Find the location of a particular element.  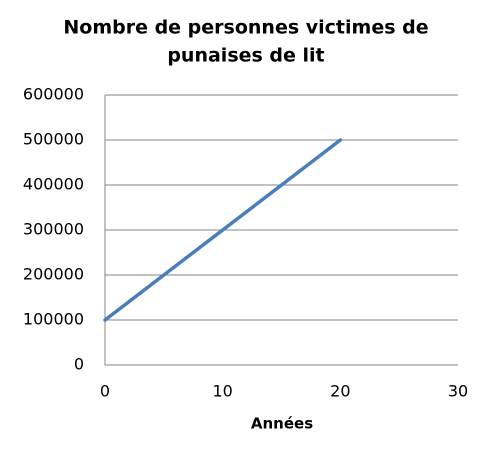

x-tick-label: 10 is located at coordinates (222, 391).